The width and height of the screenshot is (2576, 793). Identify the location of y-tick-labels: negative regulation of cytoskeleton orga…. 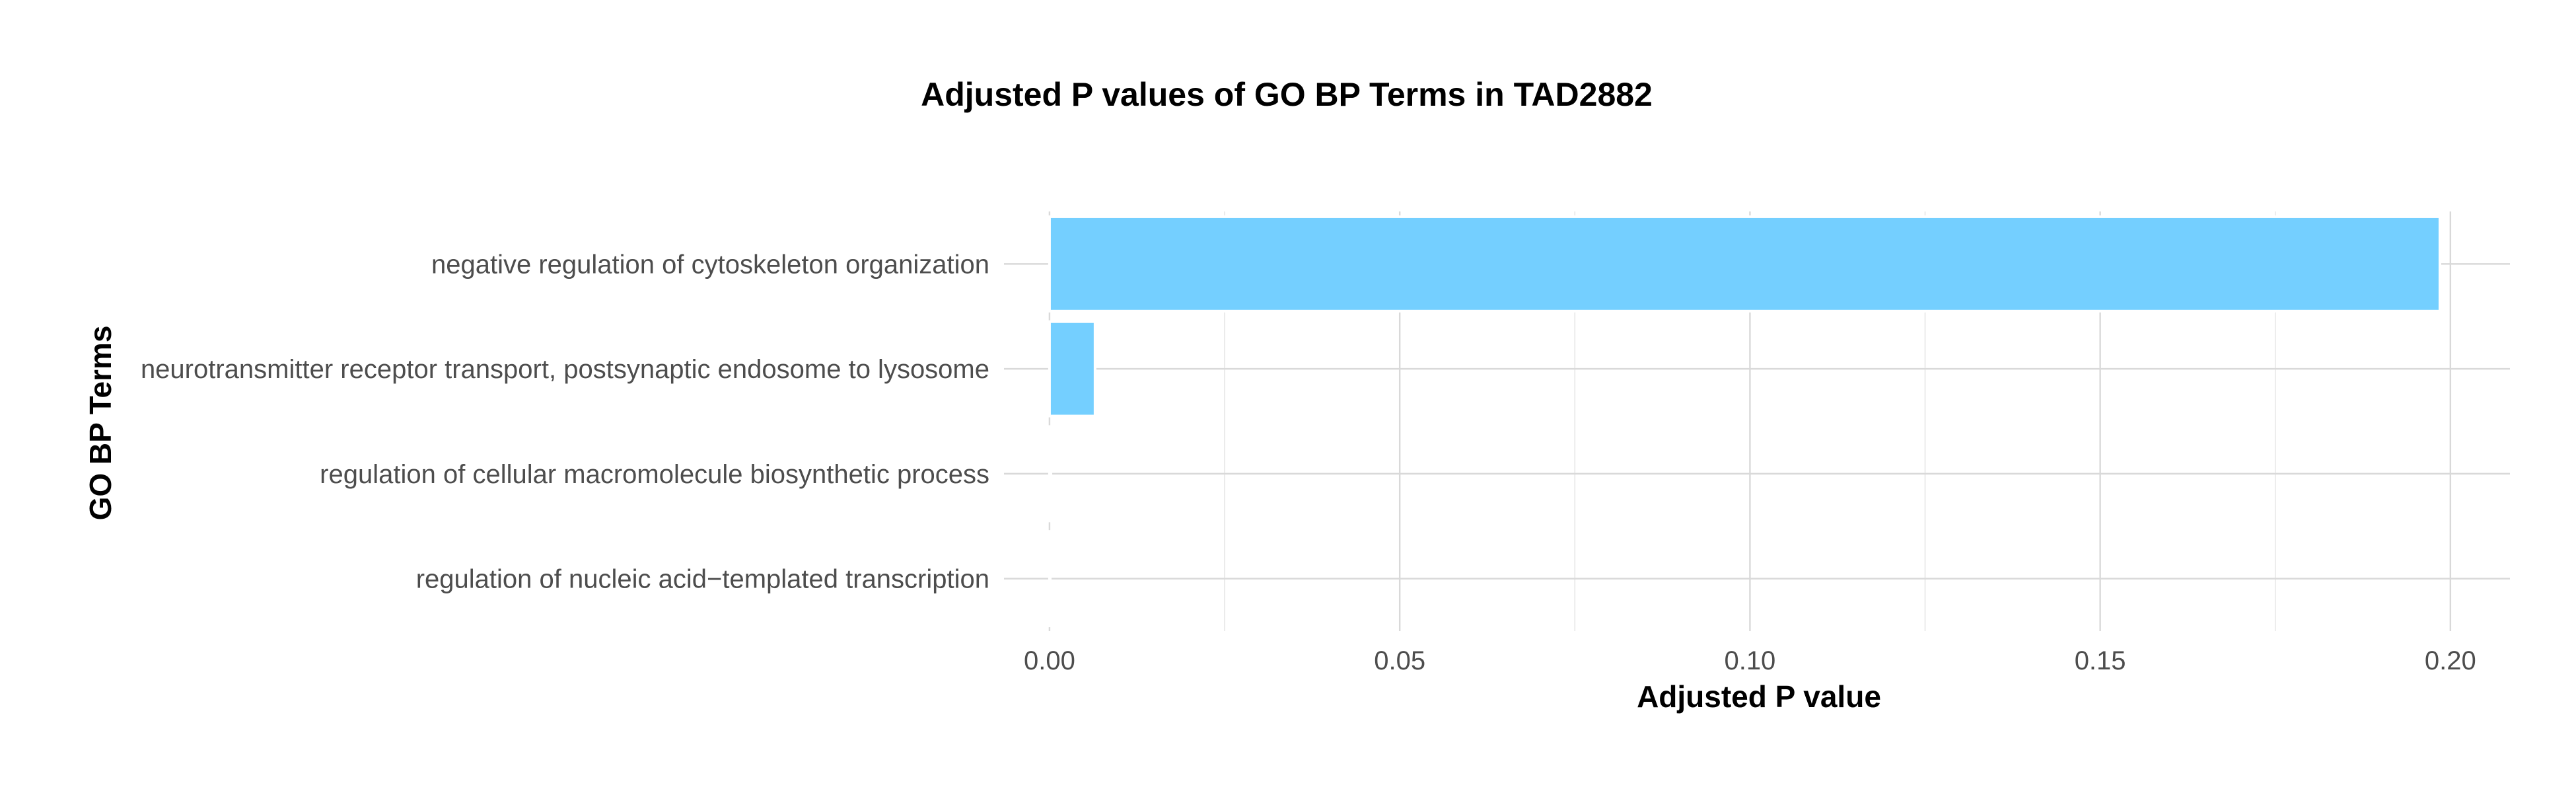
(565, 421).